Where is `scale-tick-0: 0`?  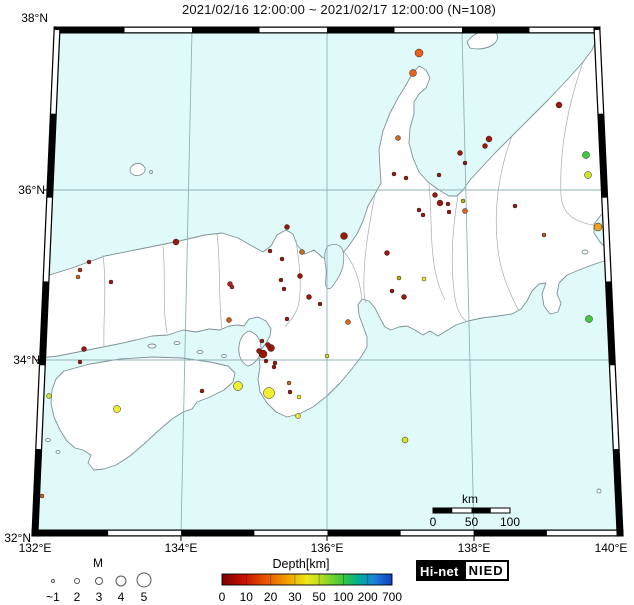
scale-tick-0: 0 is located at coordinates (433, 522).